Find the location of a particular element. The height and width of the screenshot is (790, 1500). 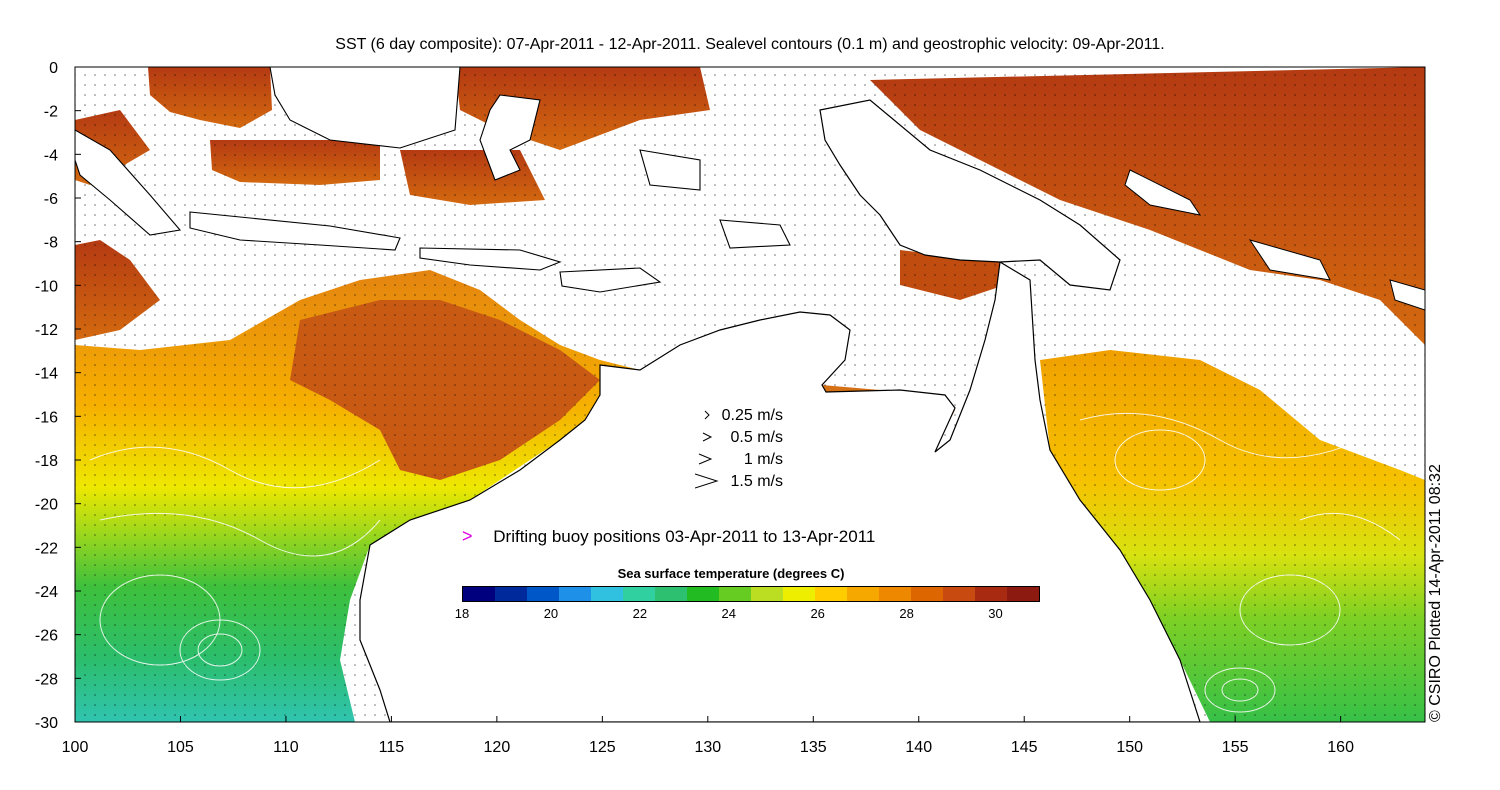

lon-tick-label: 155 is located at coordinates (1235, 747).